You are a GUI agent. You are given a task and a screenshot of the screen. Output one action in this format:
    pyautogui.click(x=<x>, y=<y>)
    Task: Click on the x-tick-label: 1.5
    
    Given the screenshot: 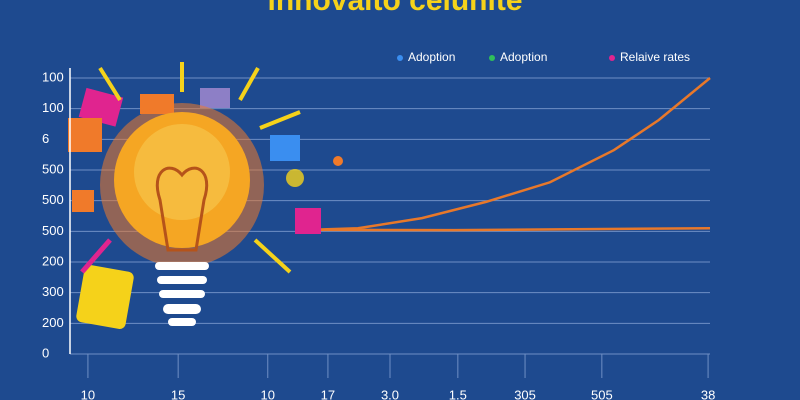 What is the action you would take?
    pyautogui.click(x=458, y=393)
    